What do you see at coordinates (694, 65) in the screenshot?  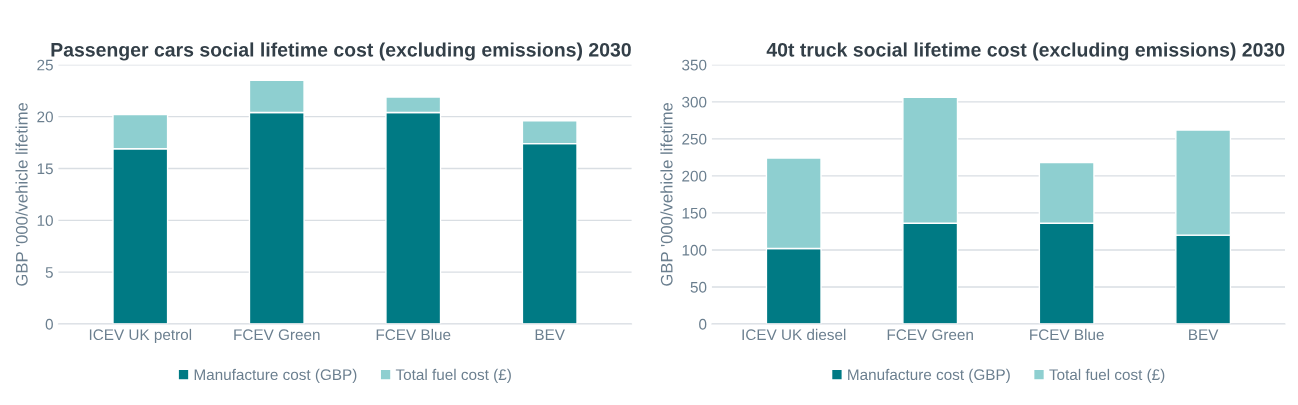 I see `y-tick-label: 350` at bounding box center [694, 65].